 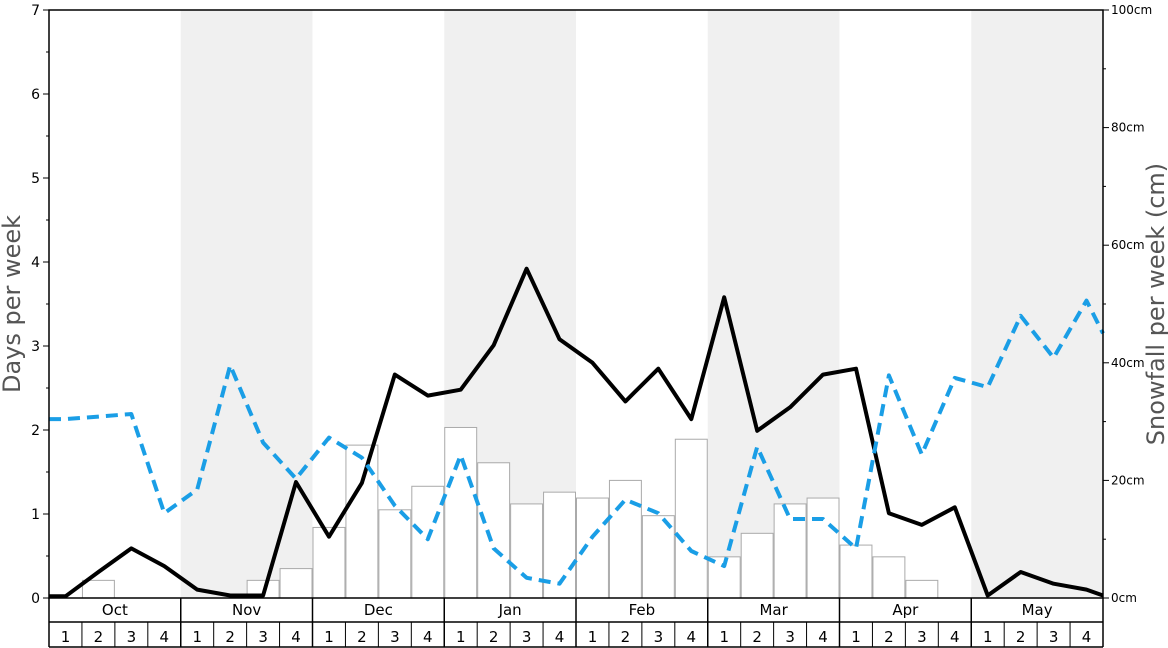 I want to click on left-tick-label: 5, so click(x=35, y=179).